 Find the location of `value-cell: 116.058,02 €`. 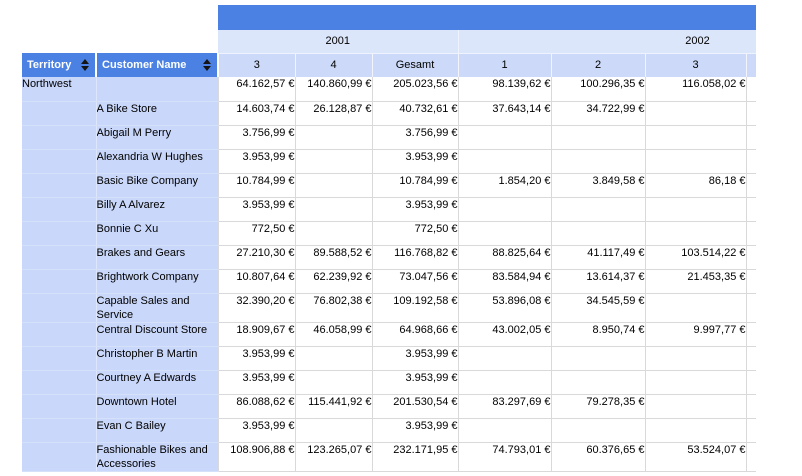

value-cell: 116.058,02 € is located at coordinates (696, 89).